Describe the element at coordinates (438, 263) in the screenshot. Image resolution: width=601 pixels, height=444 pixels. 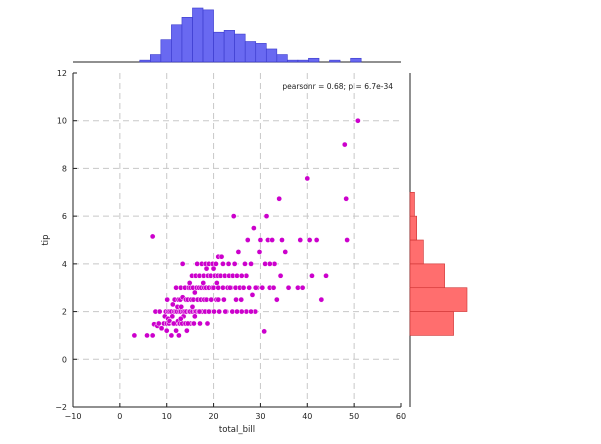
I see `marginal-y-histogram` at that location.